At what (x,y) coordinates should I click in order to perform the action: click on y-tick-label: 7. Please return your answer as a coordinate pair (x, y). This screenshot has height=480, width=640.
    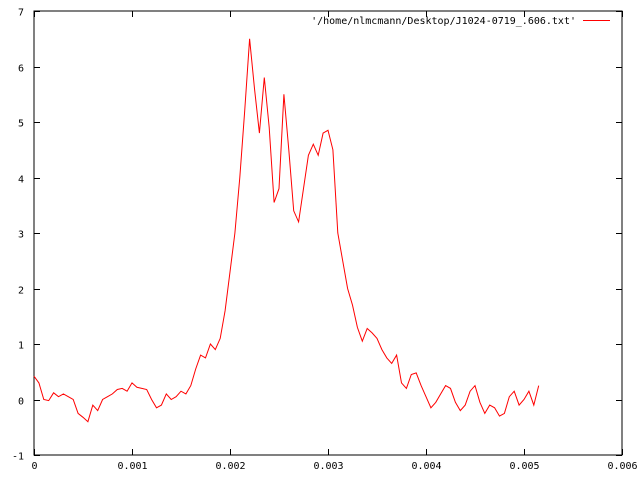
    Looking at the image, I should click on (21, 13).